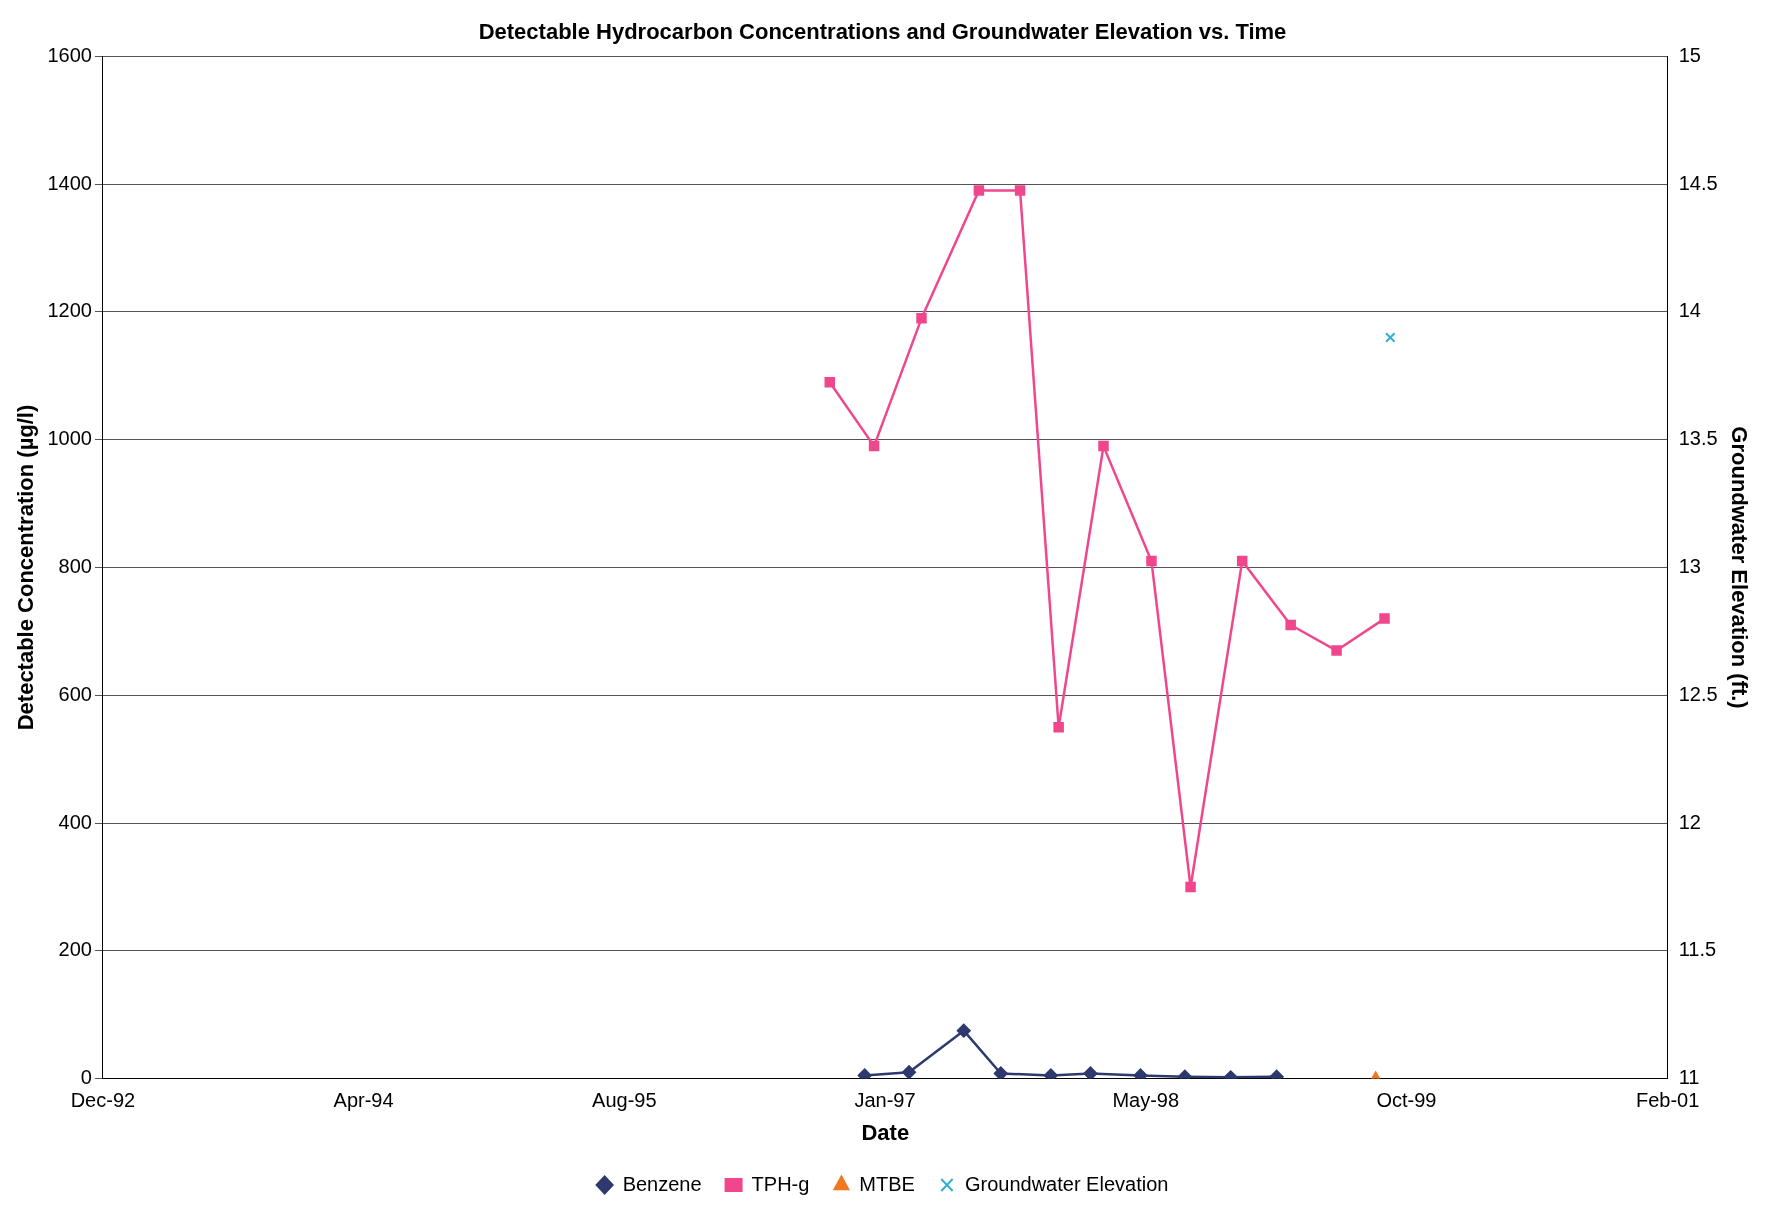  Describe the element at coordinates (1739, 567) in the screenshot. I see `y2-axis-title: Groundwater Elevation (ft.)` at that location.